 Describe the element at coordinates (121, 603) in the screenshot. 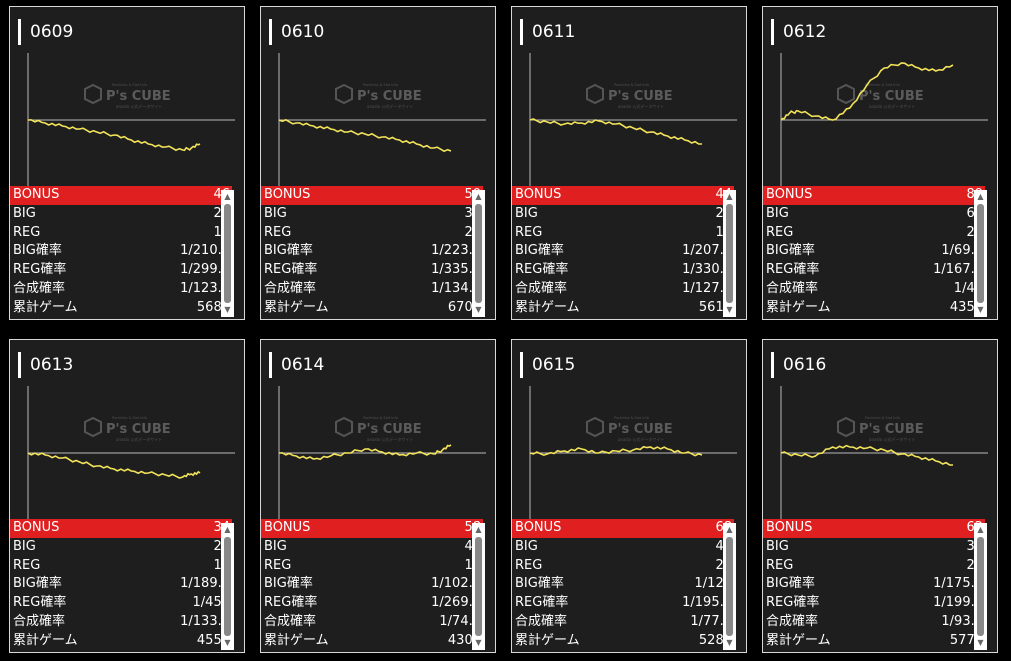

I see `stat-row-reg-rate: REG確率 1/455` at that location.